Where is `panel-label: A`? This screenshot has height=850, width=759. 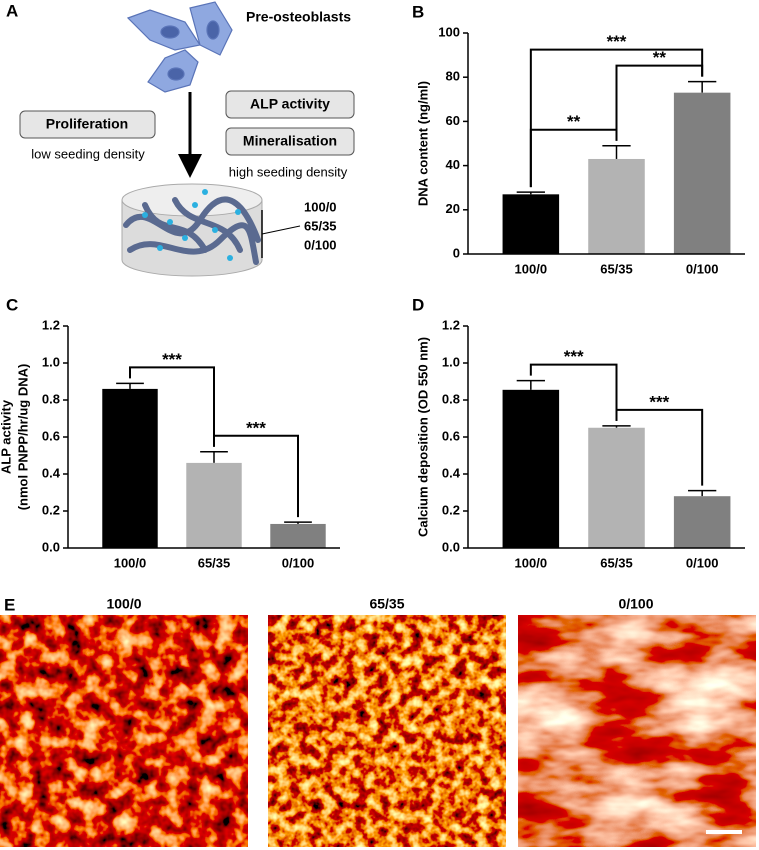 panel-label: A is located at coordinates (12, 10).